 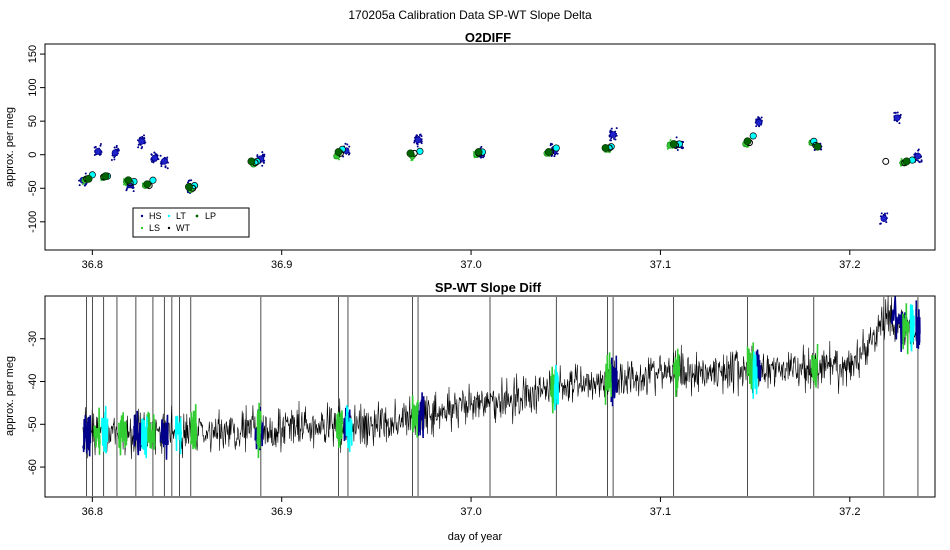 What do you see at coordinates (191, 222) in the screenshot?
I see `legend-box` at bounding box center [191, 222].